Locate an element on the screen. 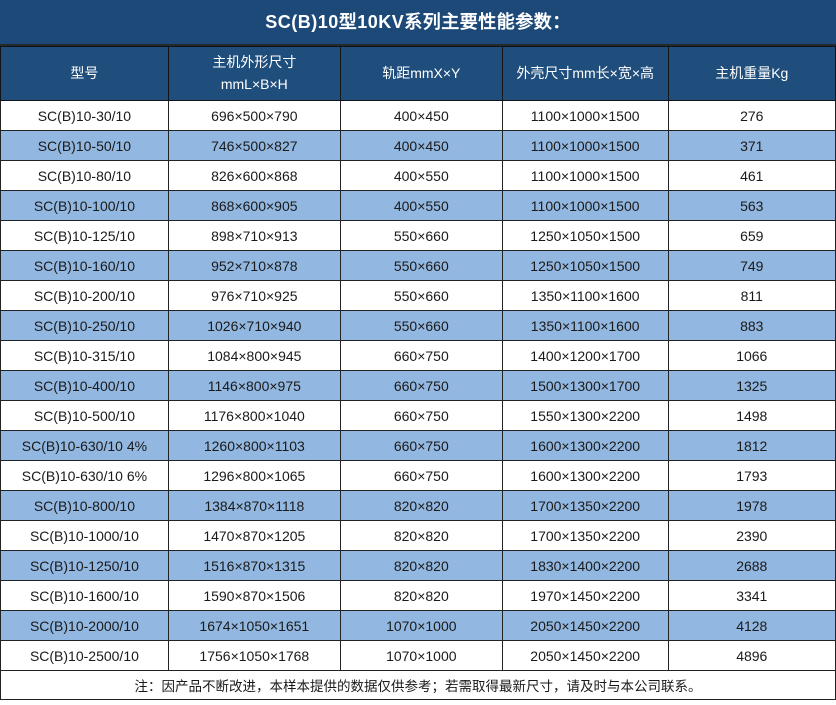 This screenshot has height=705, width=836. table-cell: SC(B)10-400/10 is located at coordinates (84, 385).